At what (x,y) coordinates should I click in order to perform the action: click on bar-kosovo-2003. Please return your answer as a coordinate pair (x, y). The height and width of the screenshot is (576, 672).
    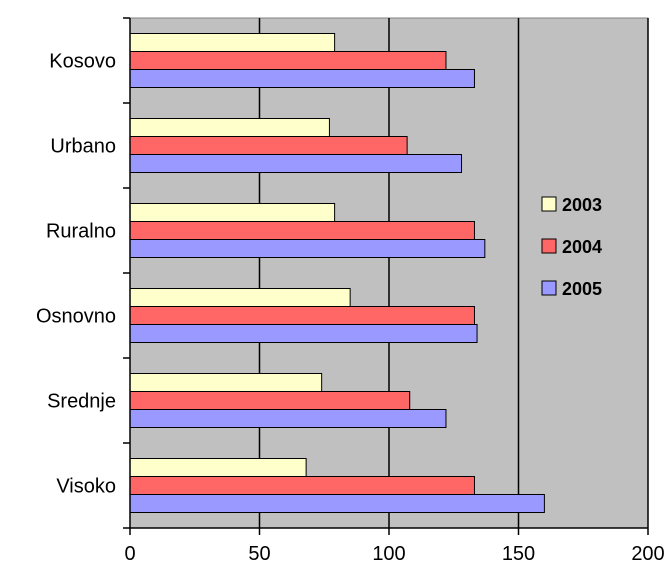
    Looking at the image, I should click on (232, 42).